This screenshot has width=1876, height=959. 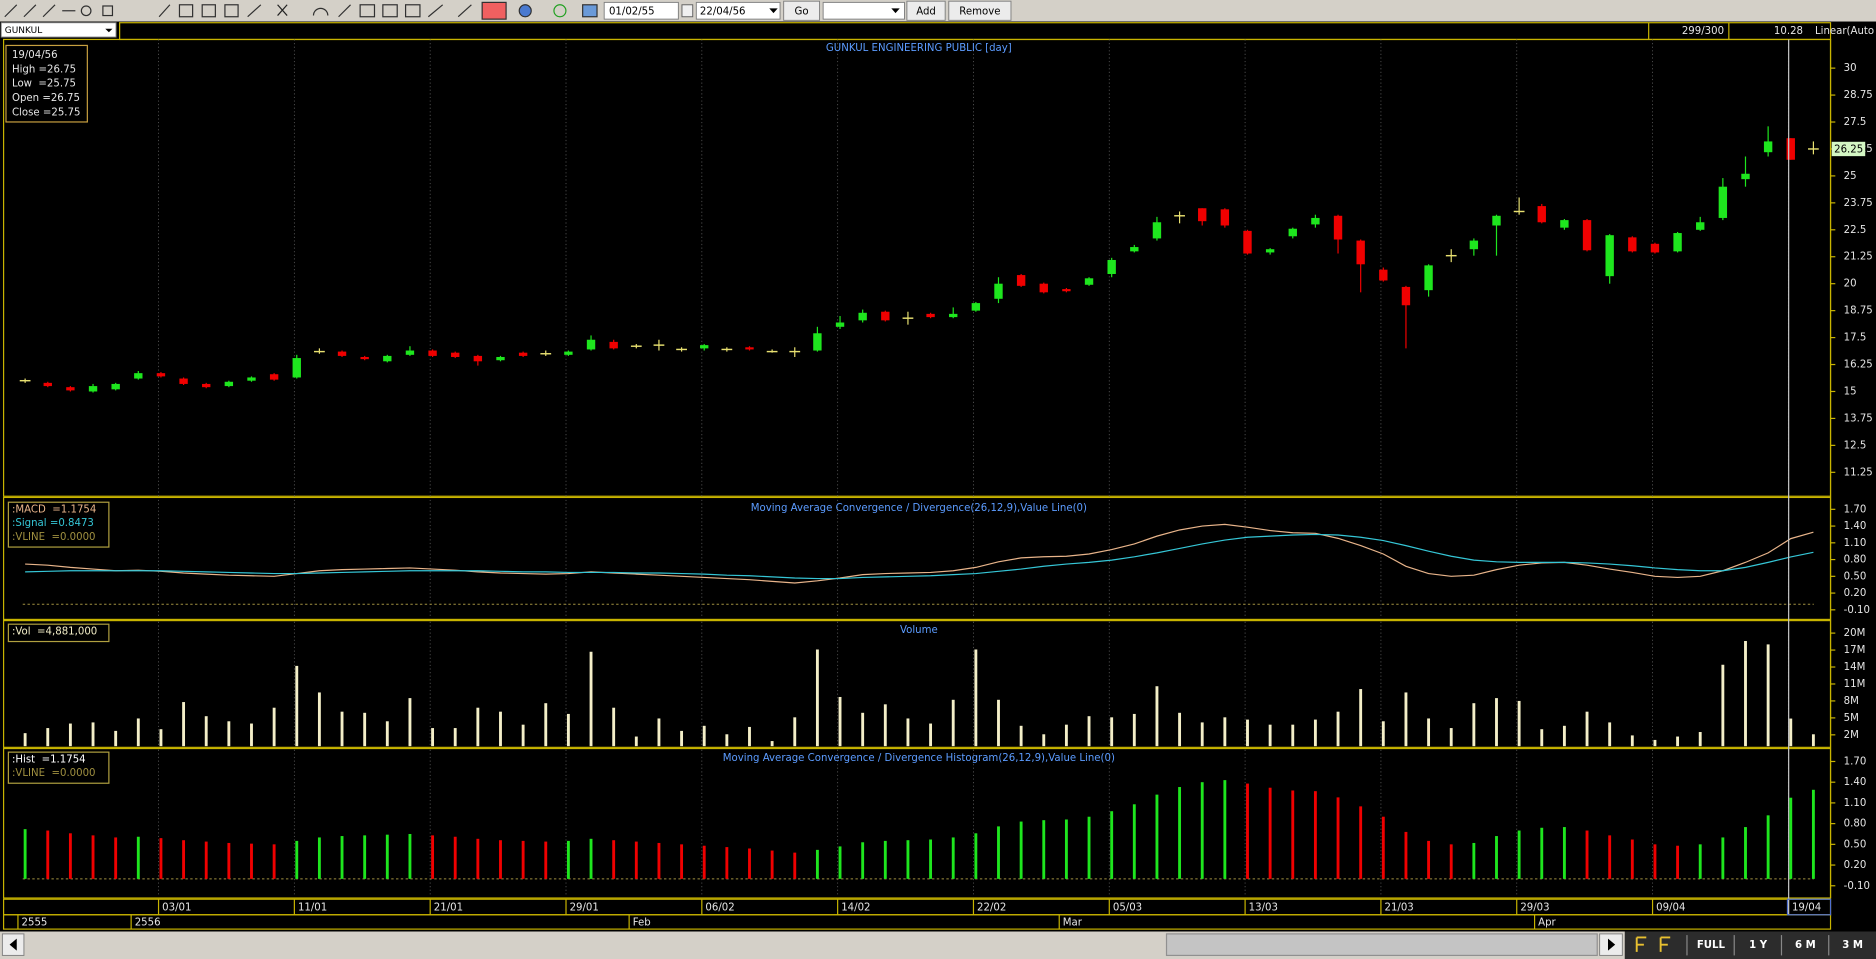 What do you see at coordinates (919, 556) in the screenshot?
I see `indicator-line` at bounding box center [919, 556].